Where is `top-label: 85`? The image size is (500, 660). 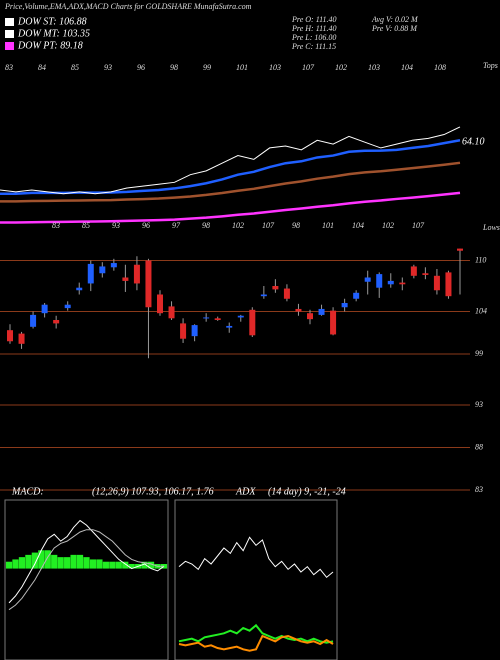
top-label: 85 is located at coordinates (75, 67).